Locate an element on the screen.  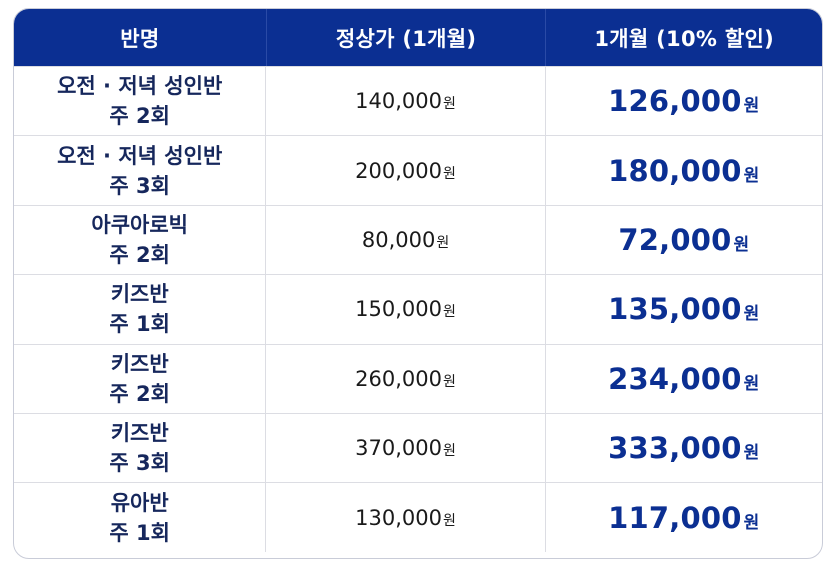
discount-price-cell: 72,000 원 is located at coordinates (684, 240).